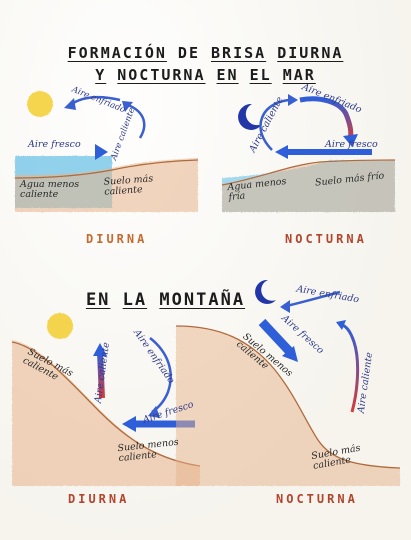  Describe the element at coordinates (40, 104) in the screenshot. I see `sun` at that location.